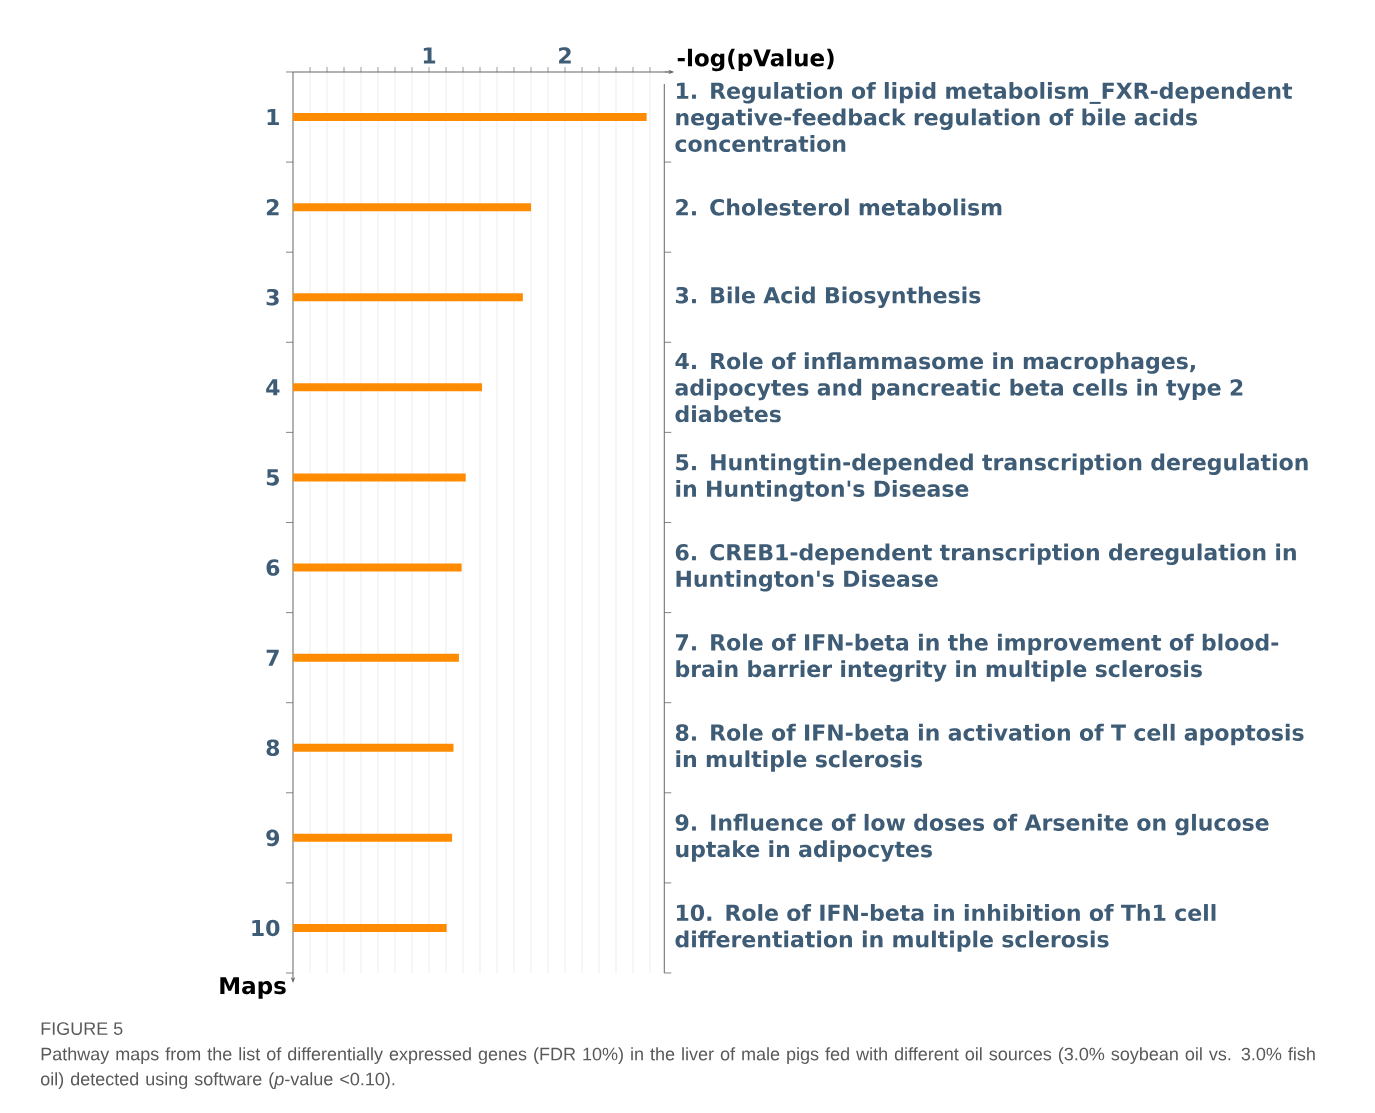  What do you see at coordinates (677, 1068) in the screenshot?
I see `text: Pathway maps from the list of differentially expressed genes (FDR 10%) in the liver of male pigs fed with different oil sources (3.0% soybean oil vs. 3.0% fish oil) detected using software (p-value <0.10).` at bounding box center [677, 1068].